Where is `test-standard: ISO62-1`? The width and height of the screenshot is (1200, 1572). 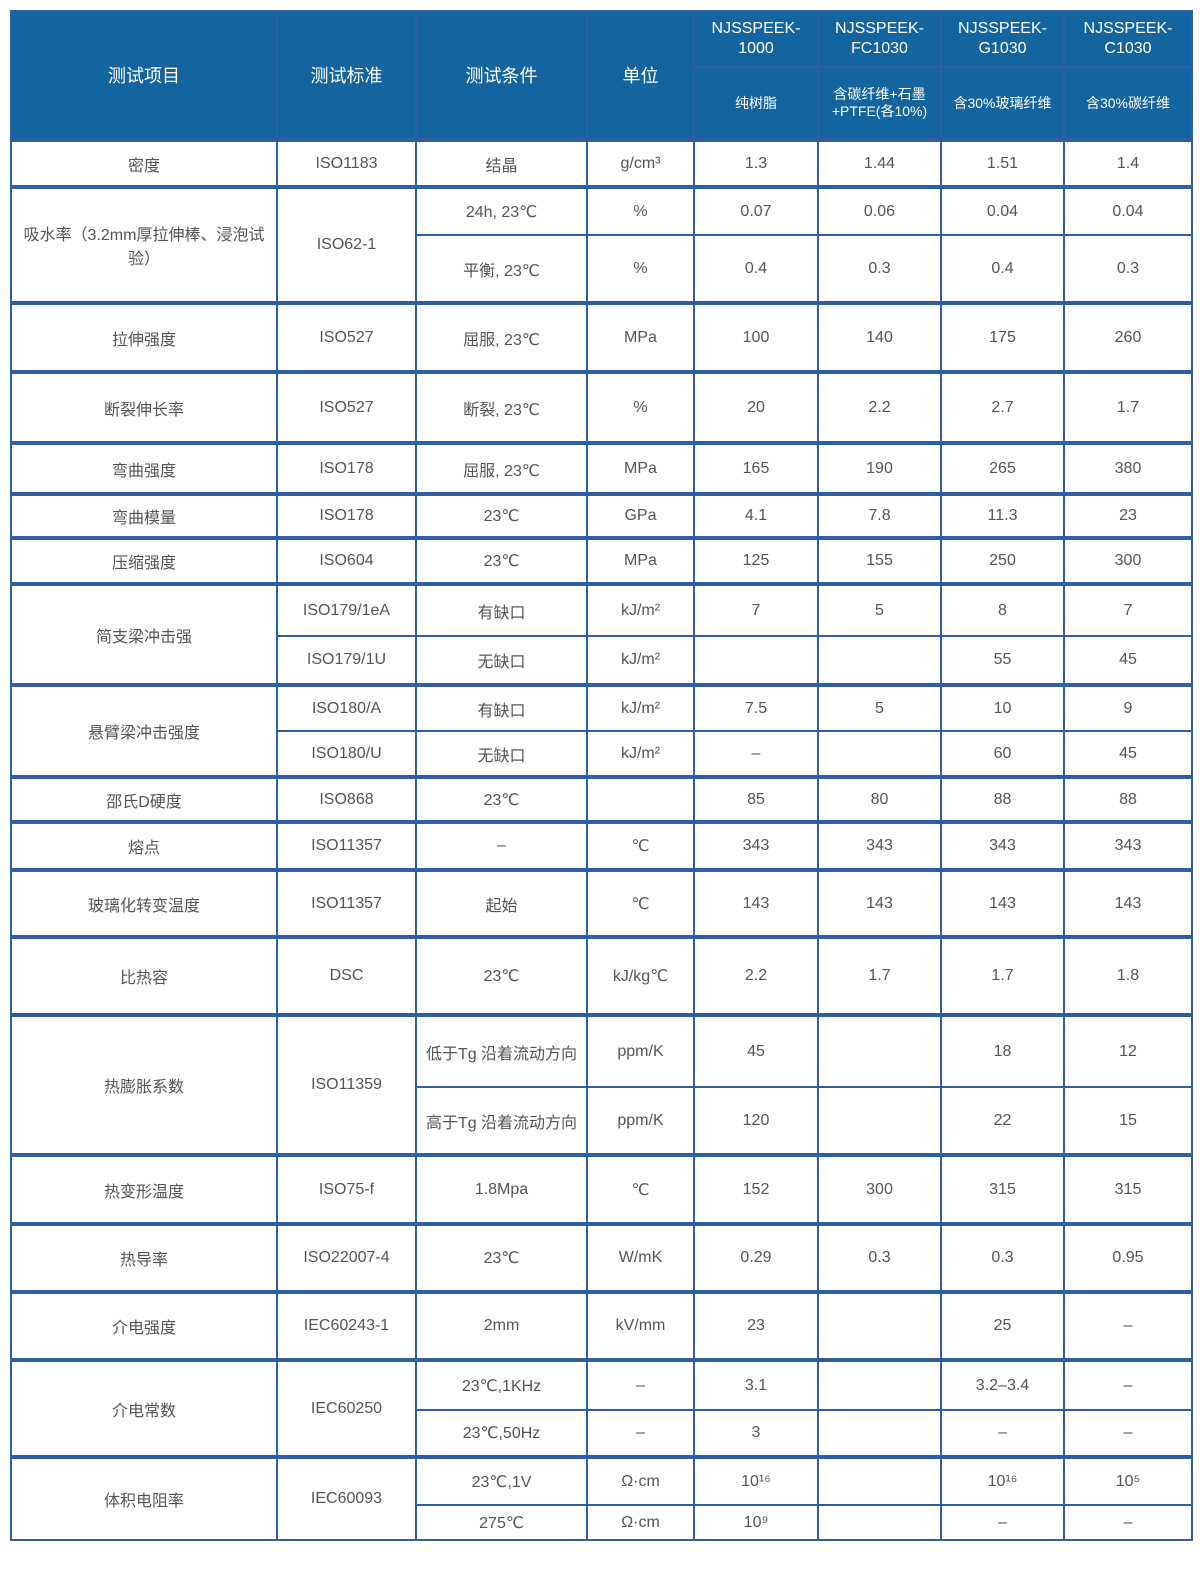 test-standard: ISO62-1 is located at coordinates (346, 244).